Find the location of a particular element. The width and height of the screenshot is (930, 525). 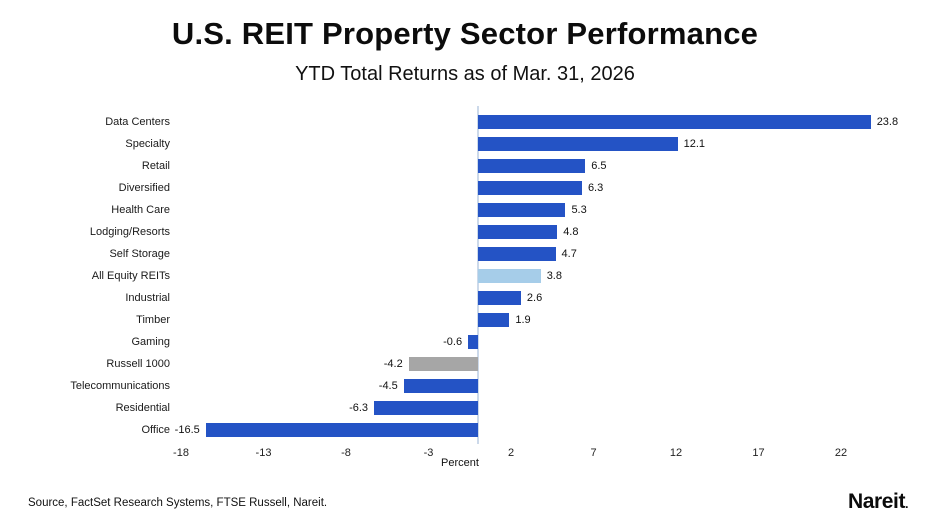

category-label: Gaming is located at coordinates (150, 342).